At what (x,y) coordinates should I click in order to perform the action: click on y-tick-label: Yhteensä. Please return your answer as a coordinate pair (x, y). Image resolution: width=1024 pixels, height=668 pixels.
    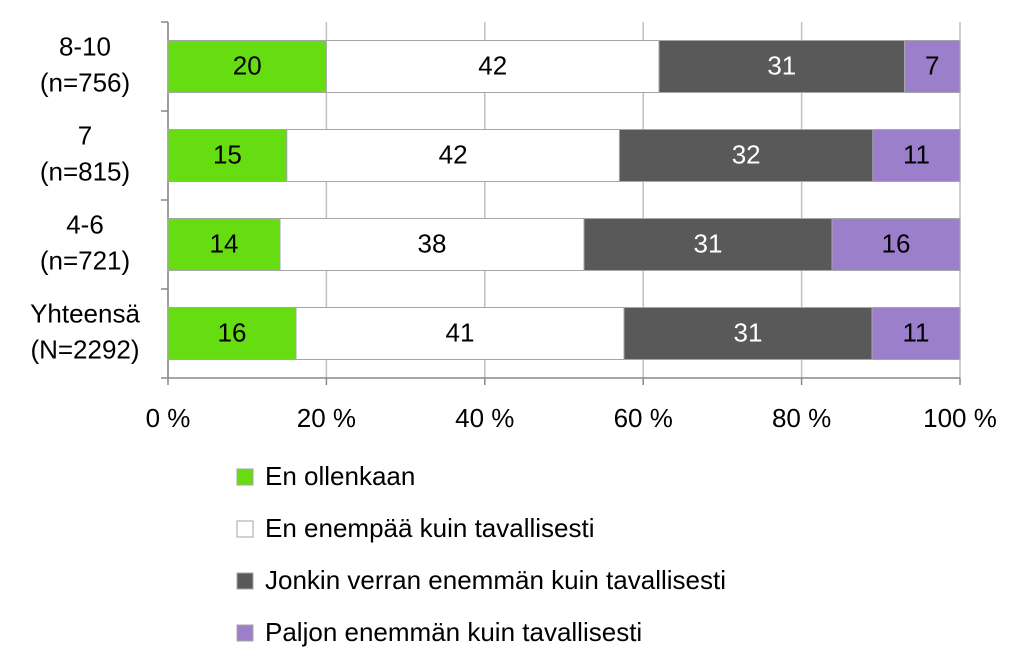
    Looking at the image, I should click on (85, 313).